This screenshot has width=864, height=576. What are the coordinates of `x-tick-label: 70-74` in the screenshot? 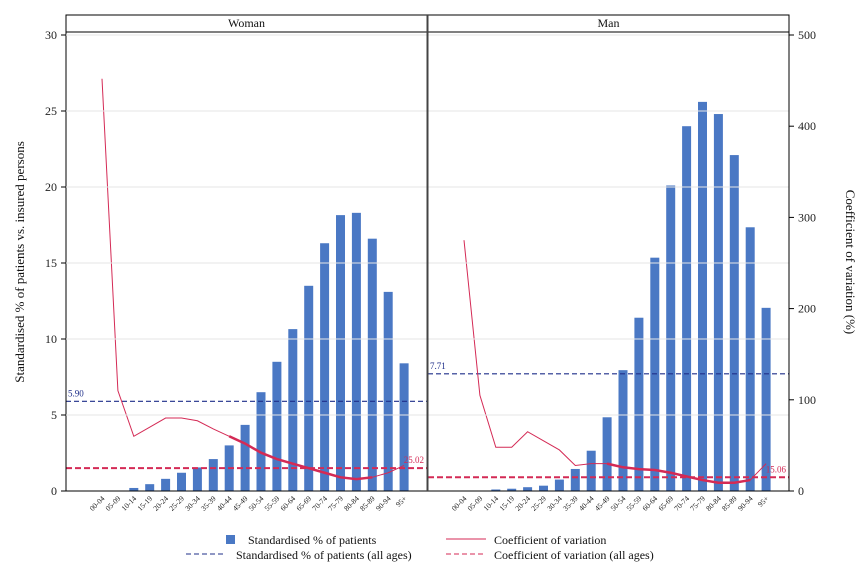 It's located at (681, 503).